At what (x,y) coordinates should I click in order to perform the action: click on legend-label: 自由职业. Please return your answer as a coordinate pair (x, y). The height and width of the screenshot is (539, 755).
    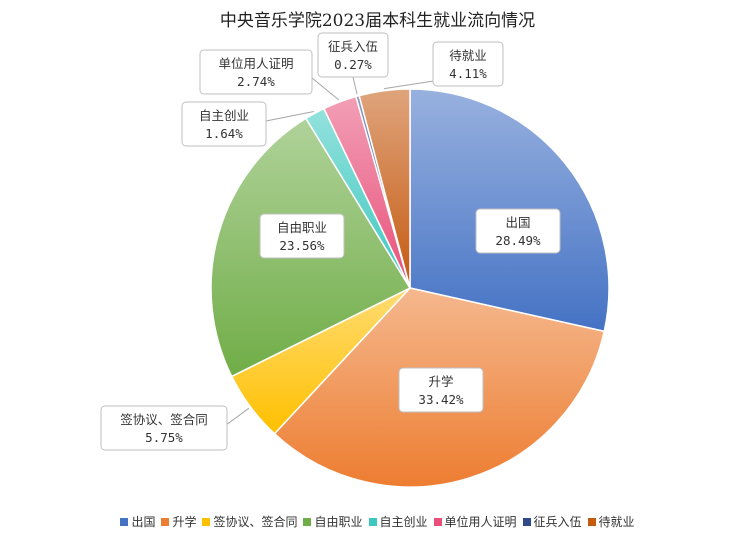
    Looking at the image, I should click on (338, 522).